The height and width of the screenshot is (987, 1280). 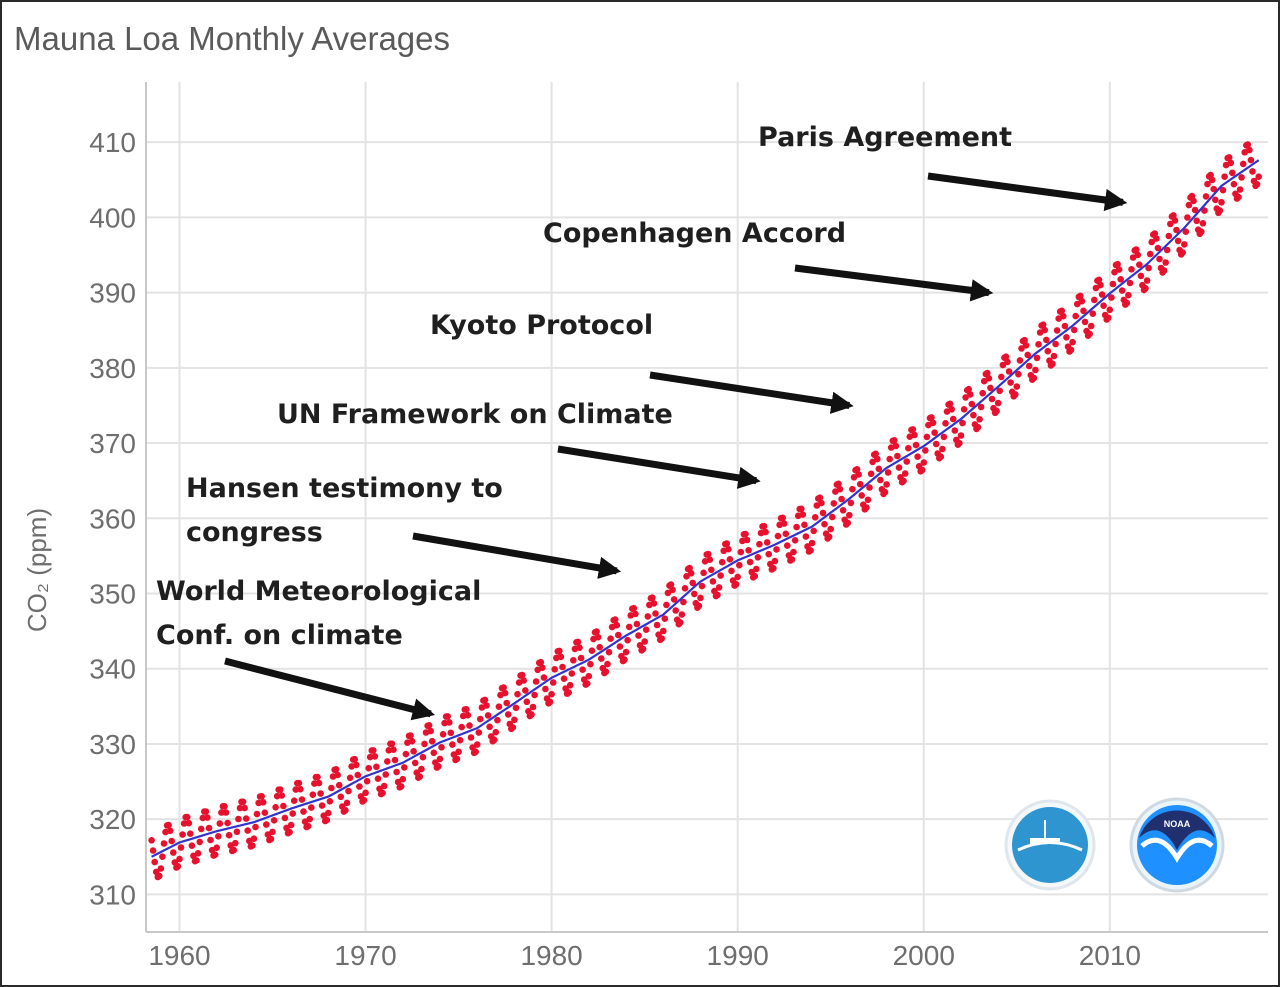 I want to click on annotation-label: Kyoto Protocol, so click(x=541, y=325).